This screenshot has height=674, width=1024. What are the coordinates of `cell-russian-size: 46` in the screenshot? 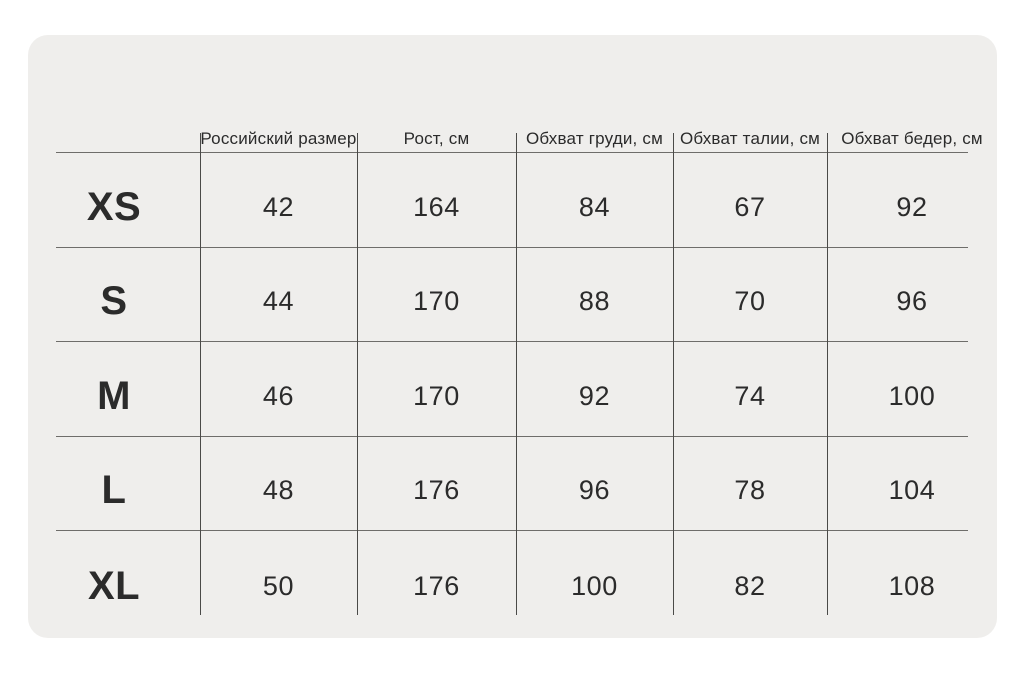 It's located at (278, 395).